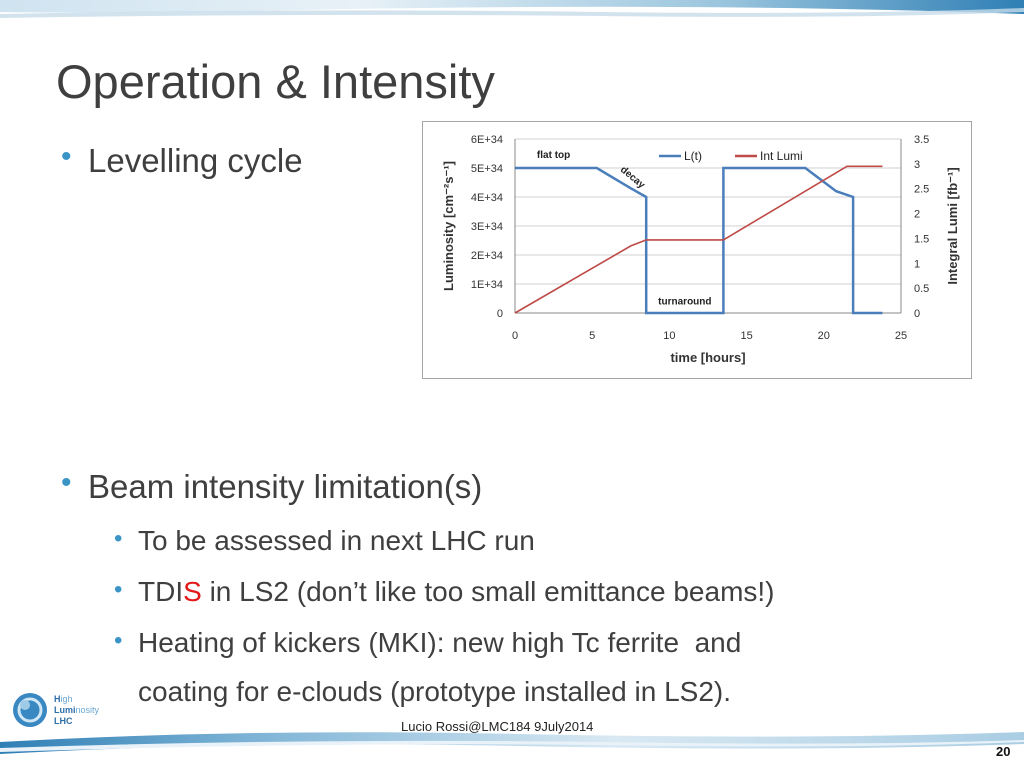 The image size is (1024, 768). I want to click on bullet-levelling-cycle: • Levelling cycle, so click(182, 160).